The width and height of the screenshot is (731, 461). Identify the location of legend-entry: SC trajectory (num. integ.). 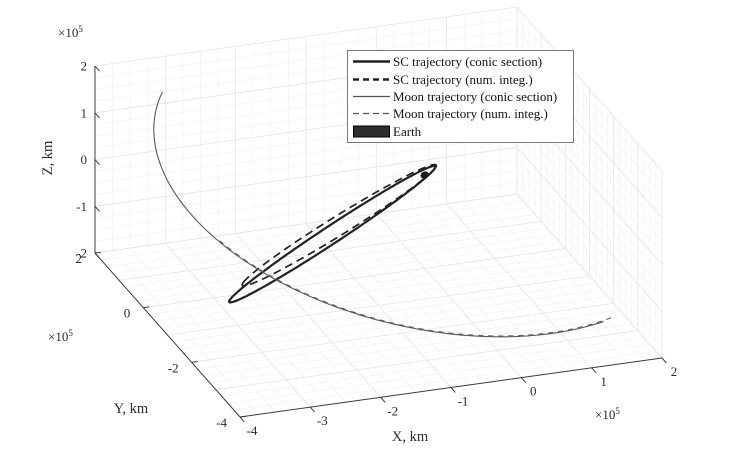
(462, 79).